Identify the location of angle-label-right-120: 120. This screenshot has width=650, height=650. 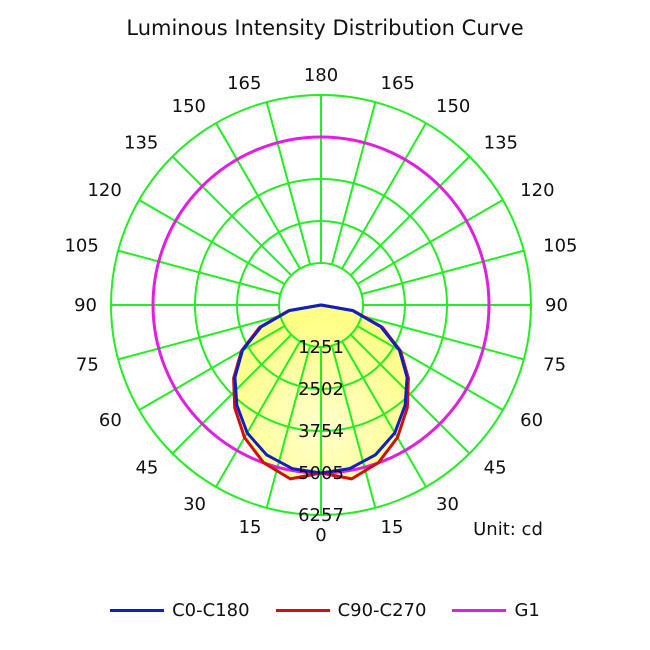
(537, 190).